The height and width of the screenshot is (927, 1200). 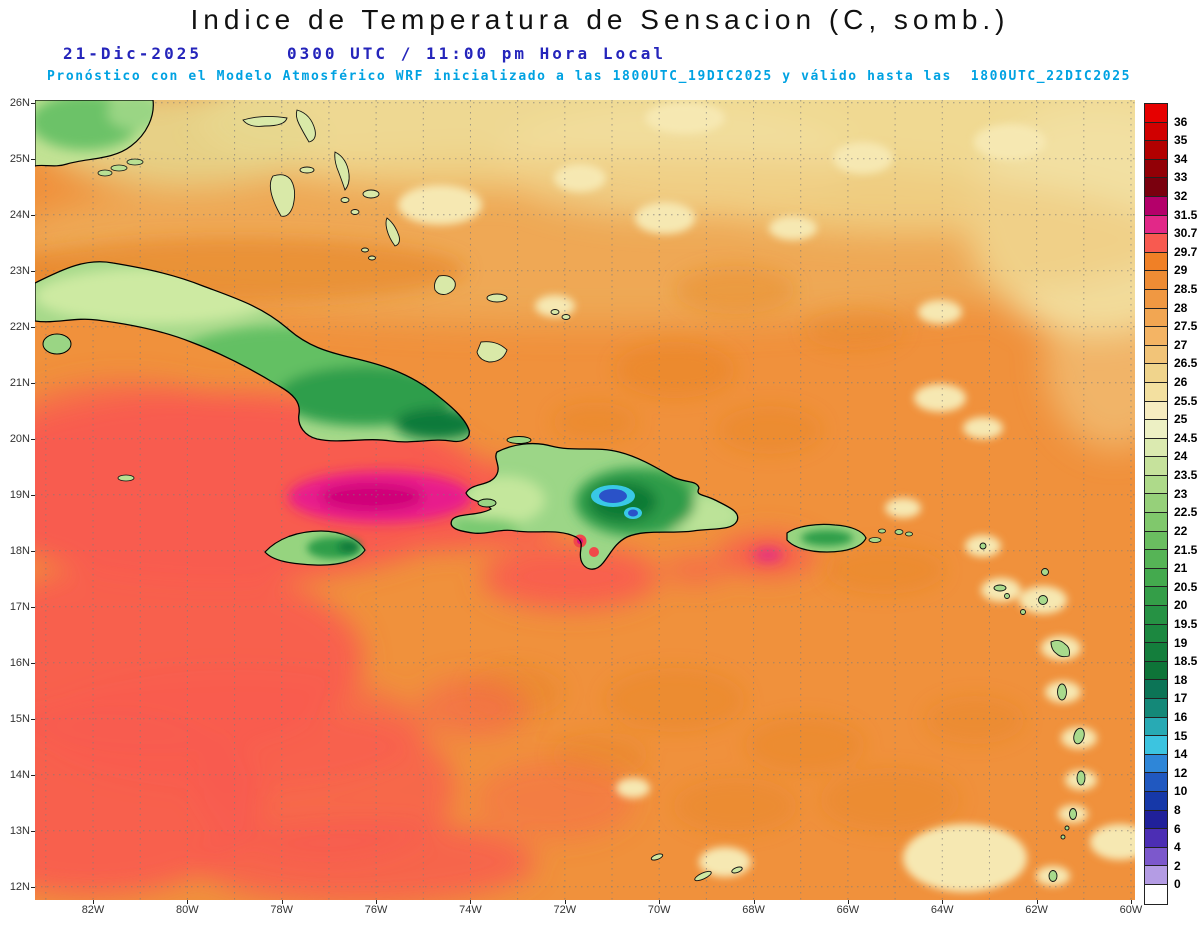 I want to click on legend-label: 15, so click(x=1181, y=735).